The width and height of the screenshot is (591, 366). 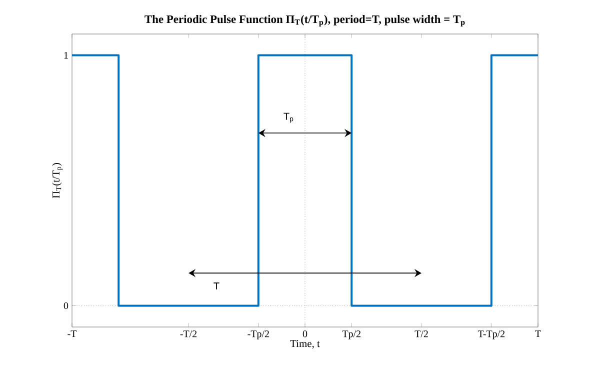 I want to click on x-tick-label: -T, so click(x=72, y=334).